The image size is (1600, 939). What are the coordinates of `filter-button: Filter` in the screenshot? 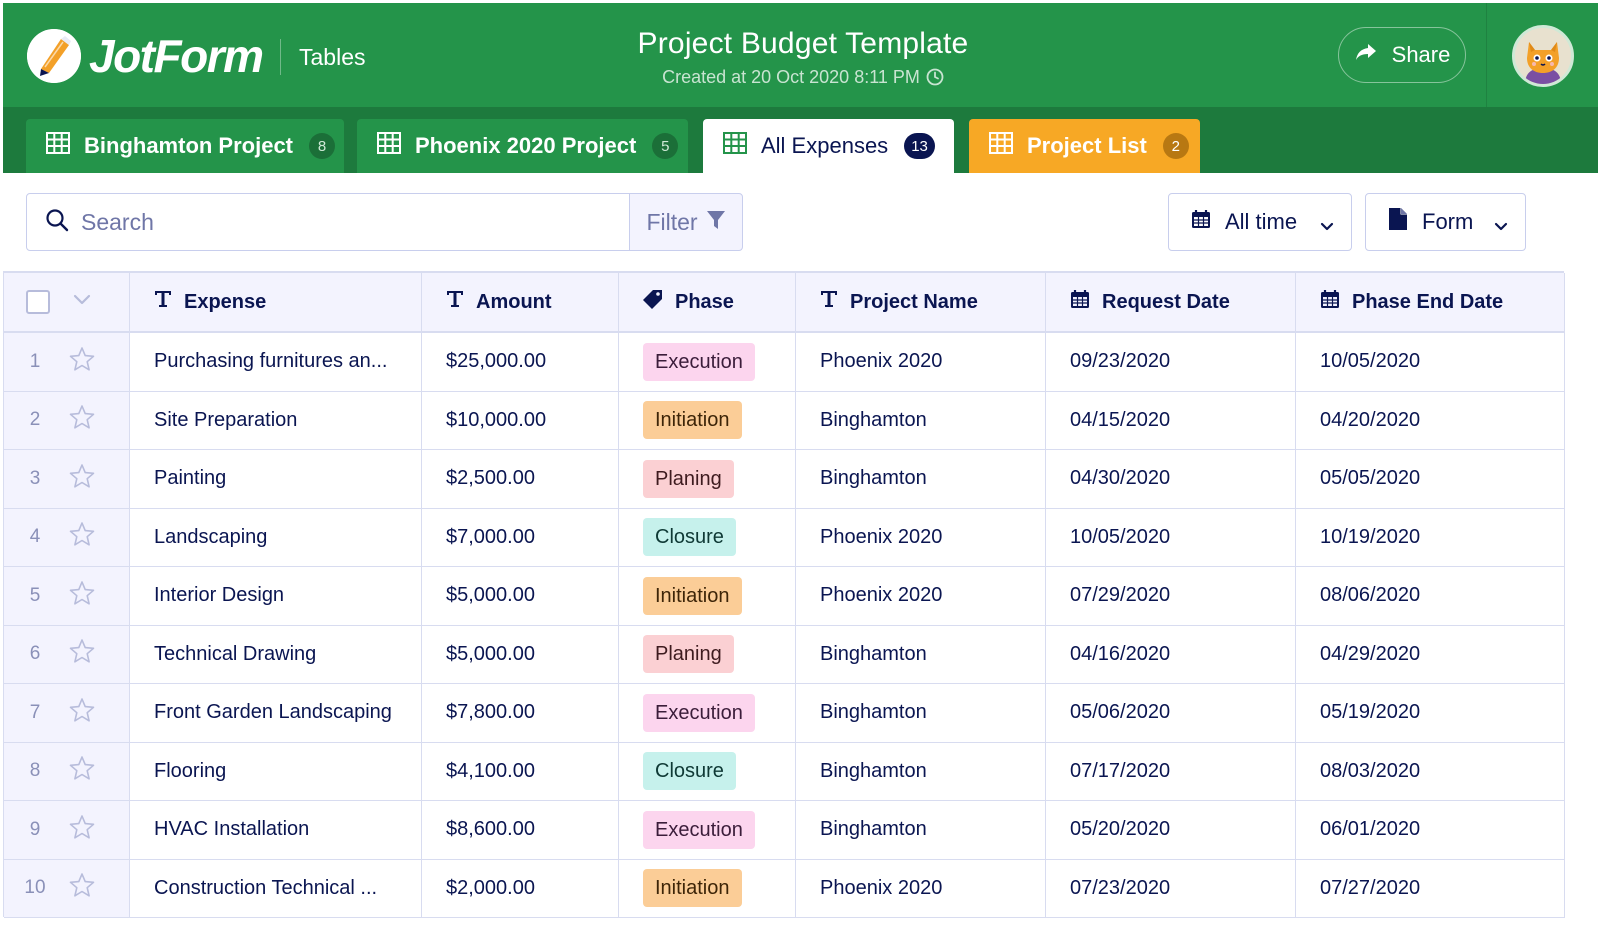 It's located at (686, 222).